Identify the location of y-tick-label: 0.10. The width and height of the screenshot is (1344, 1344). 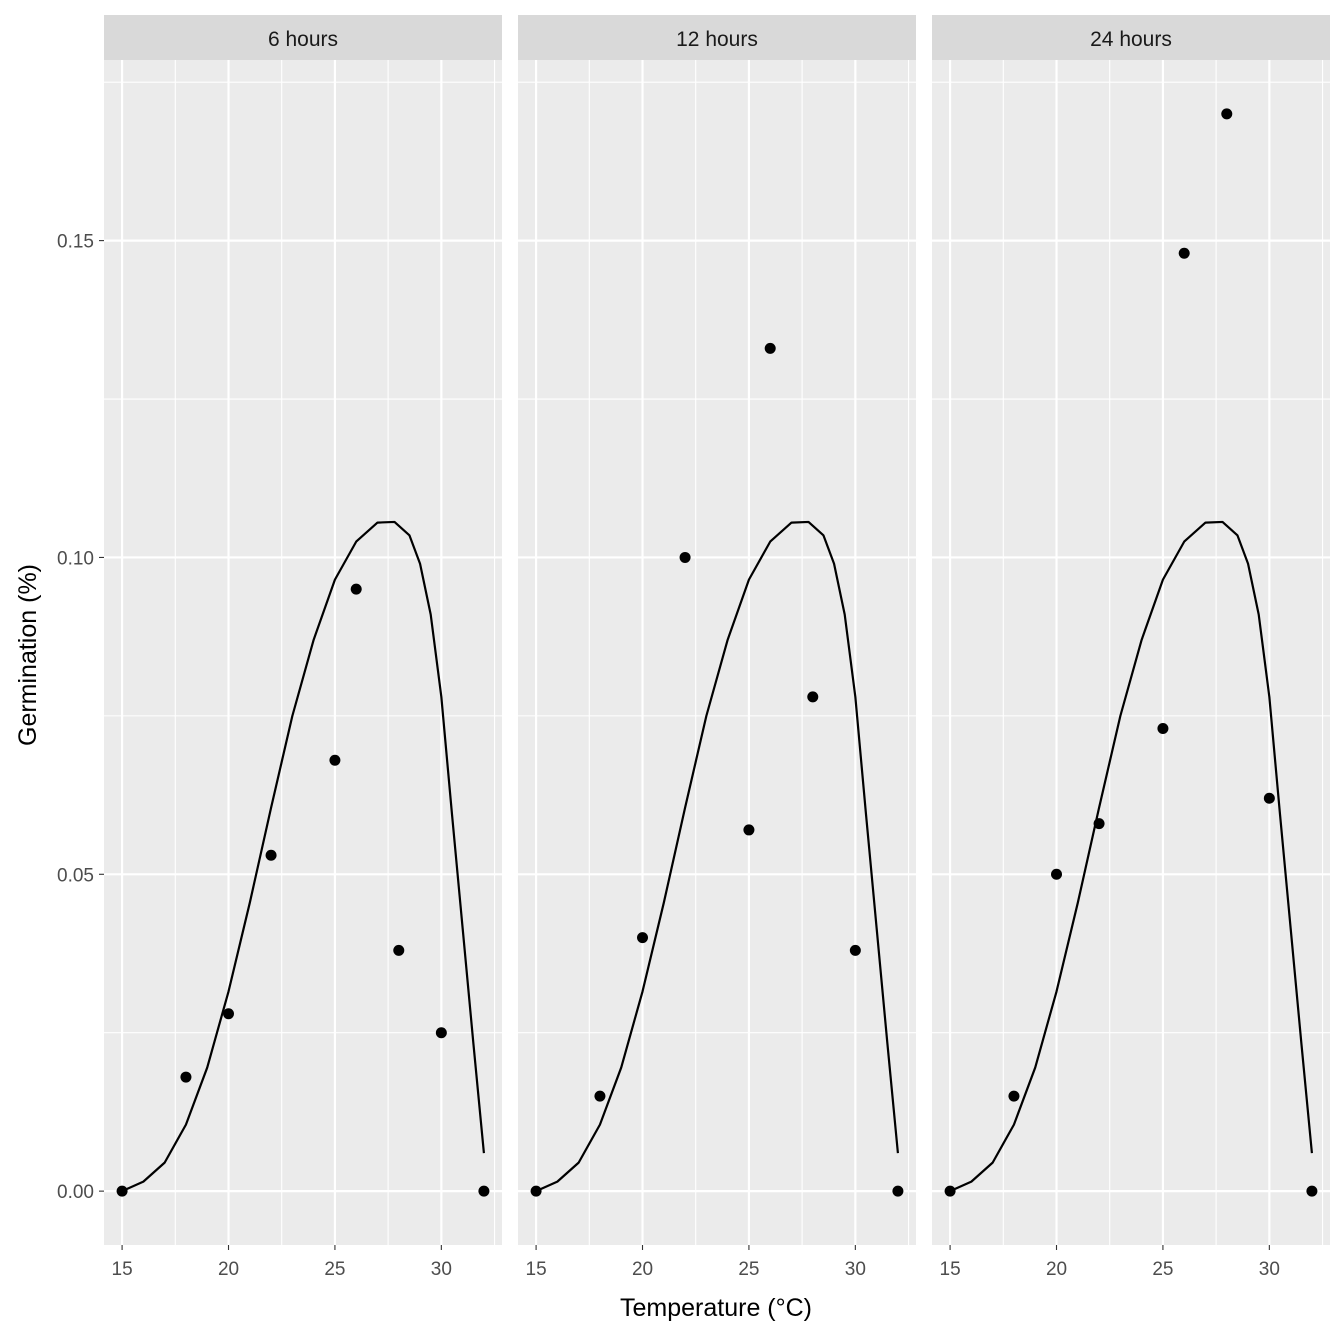
(75, 558).